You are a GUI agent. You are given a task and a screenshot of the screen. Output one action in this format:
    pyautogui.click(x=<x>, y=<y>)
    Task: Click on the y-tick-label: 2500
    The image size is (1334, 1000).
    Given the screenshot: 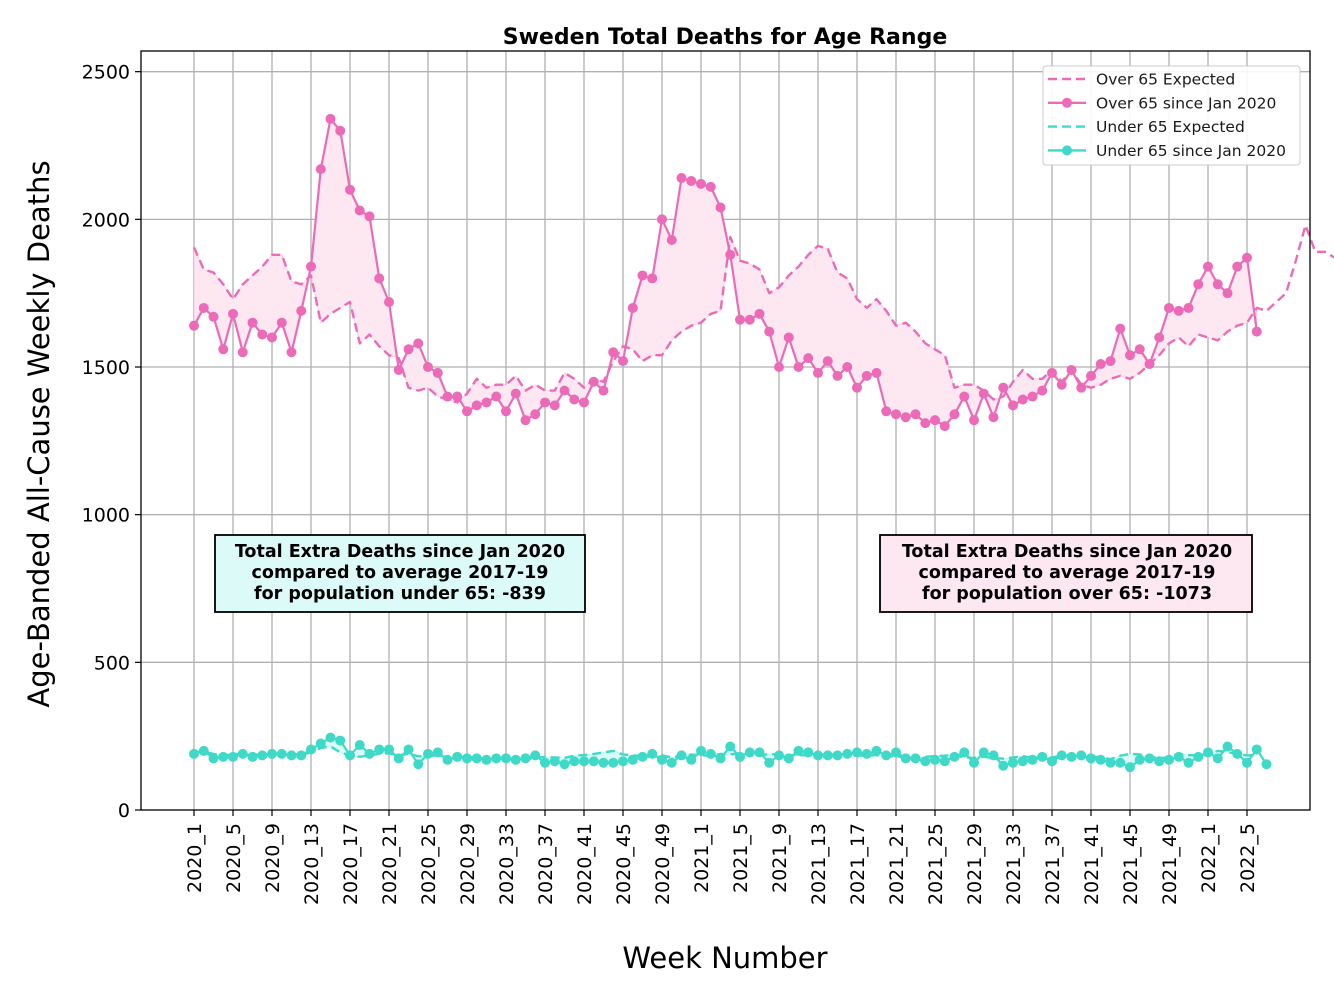 What is the action you would take?
    pyautogui.click(x=106, y=73)
    